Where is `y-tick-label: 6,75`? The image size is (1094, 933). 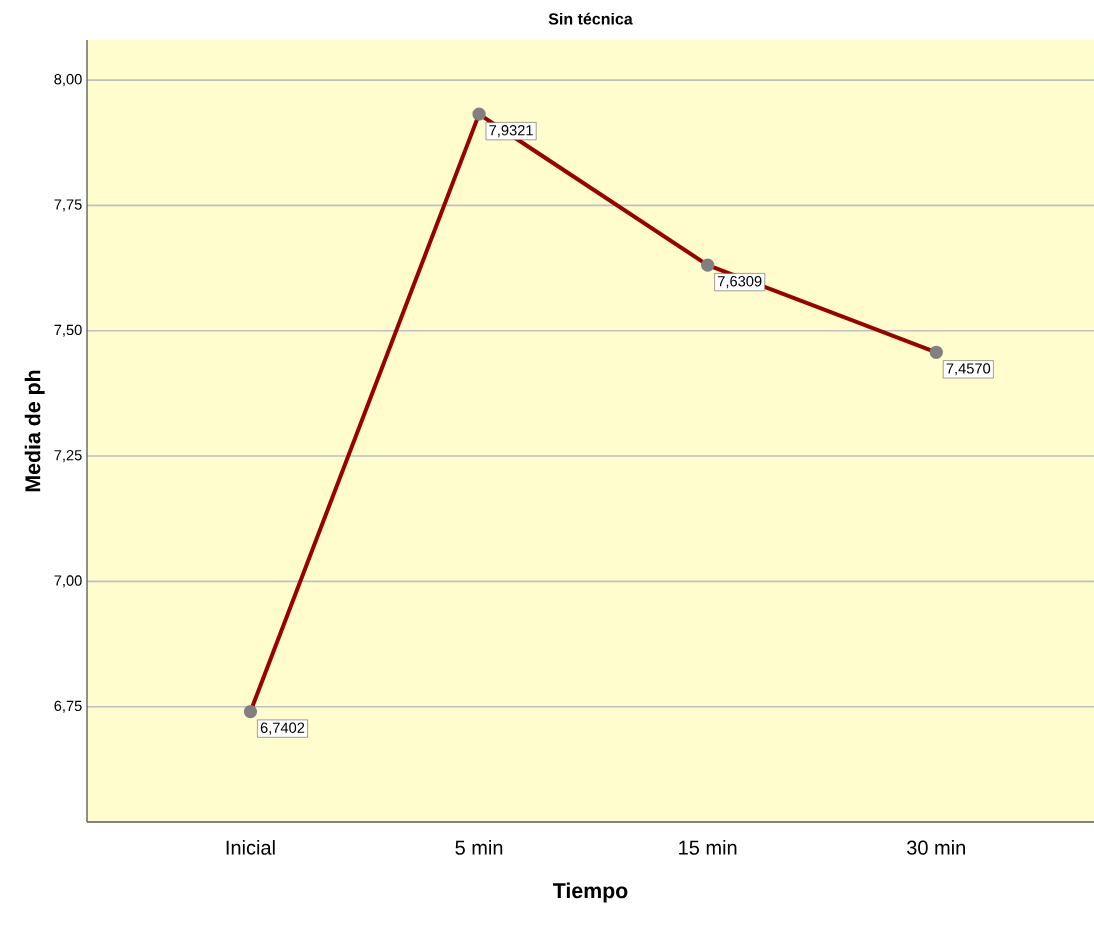 y-tick-label: 6,75 is located at coordinates (68, 706).